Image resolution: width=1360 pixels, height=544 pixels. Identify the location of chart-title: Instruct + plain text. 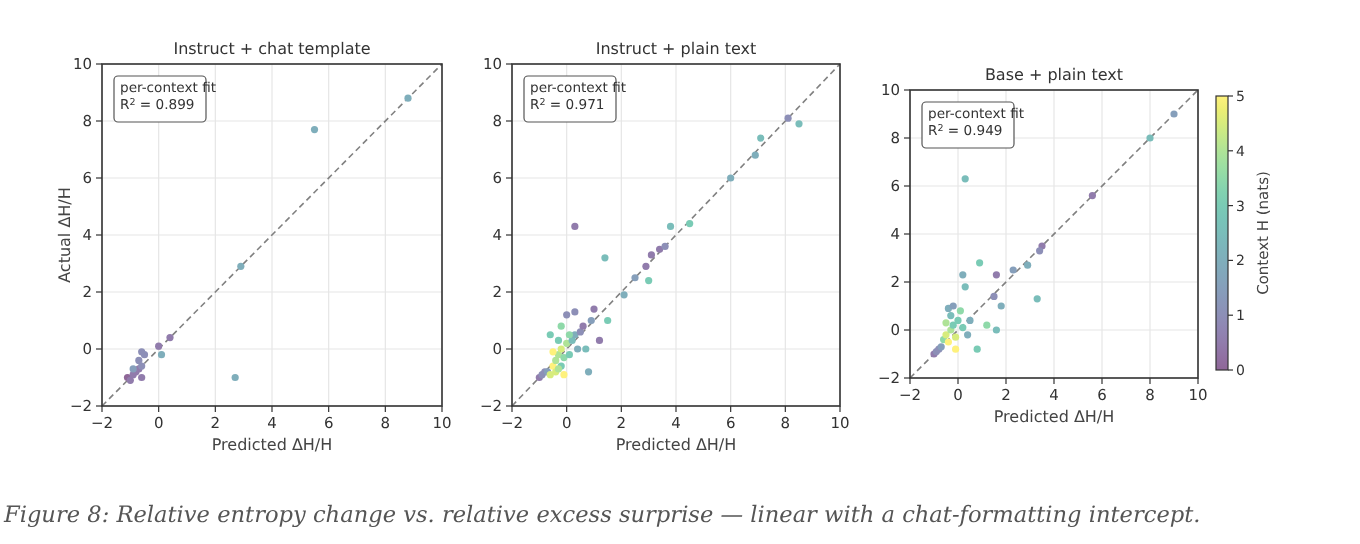
(676, 49).